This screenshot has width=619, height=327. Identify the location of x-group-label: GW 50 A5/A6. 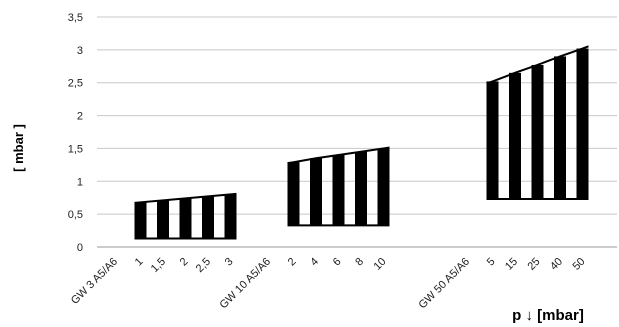
(445, 284).